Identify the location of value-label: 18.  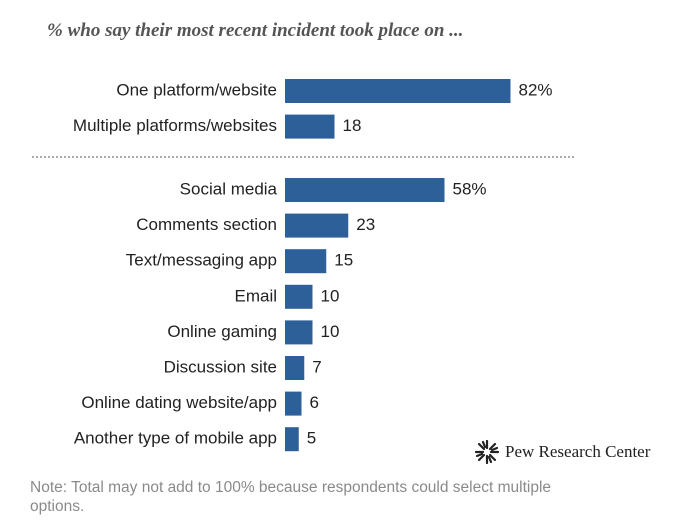
(352, 125).